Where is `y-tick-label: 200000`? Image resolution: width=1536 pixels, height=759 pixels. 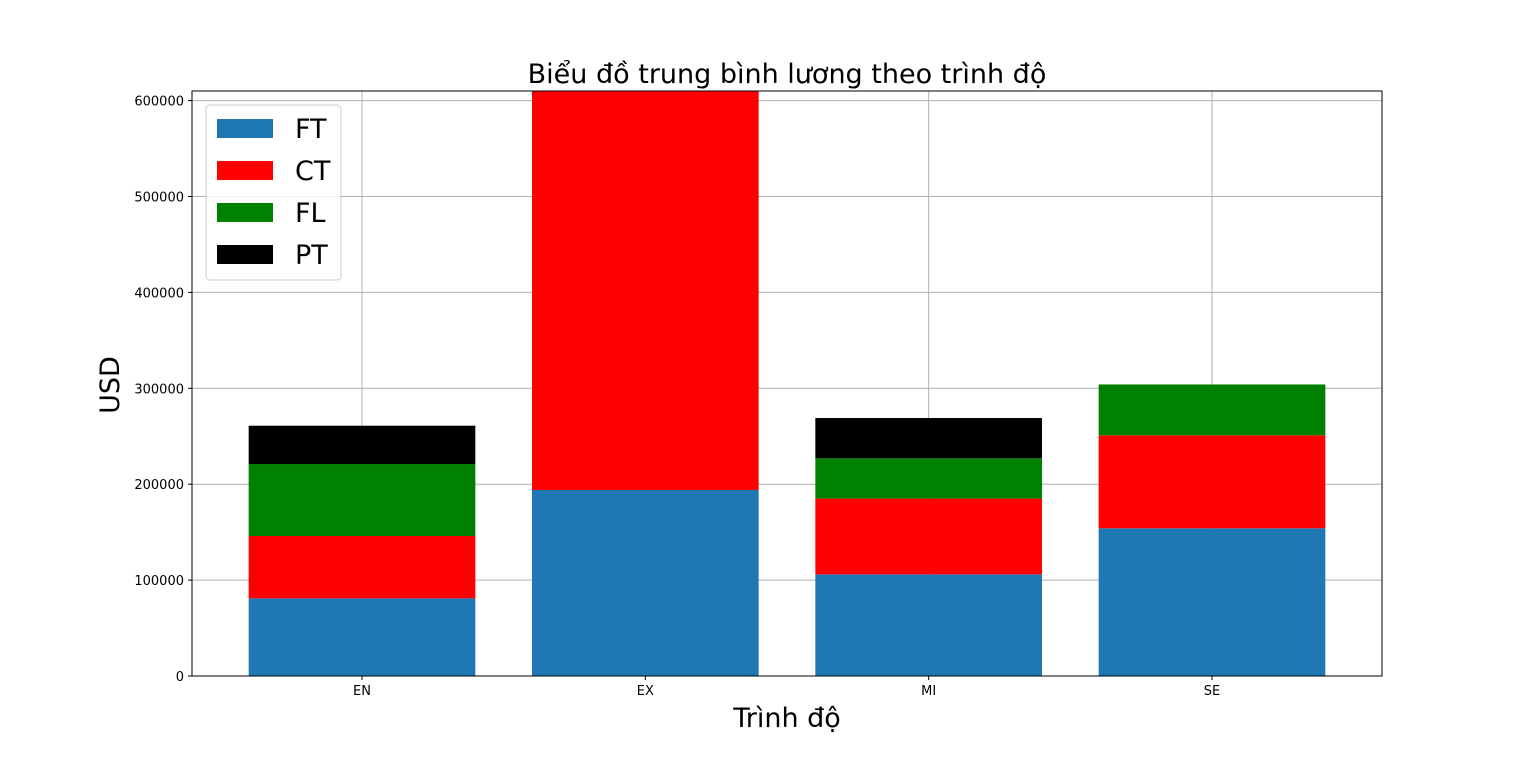 y-tick-label: 200000 is located at coordinates (159, 485).